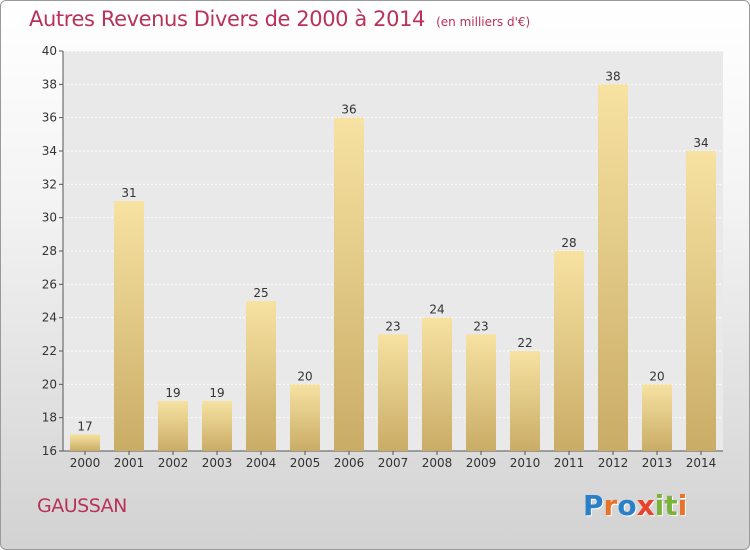 This screenshot has width=750, height=550. I want to click on y-tick-label: 40, so click(49, 51).